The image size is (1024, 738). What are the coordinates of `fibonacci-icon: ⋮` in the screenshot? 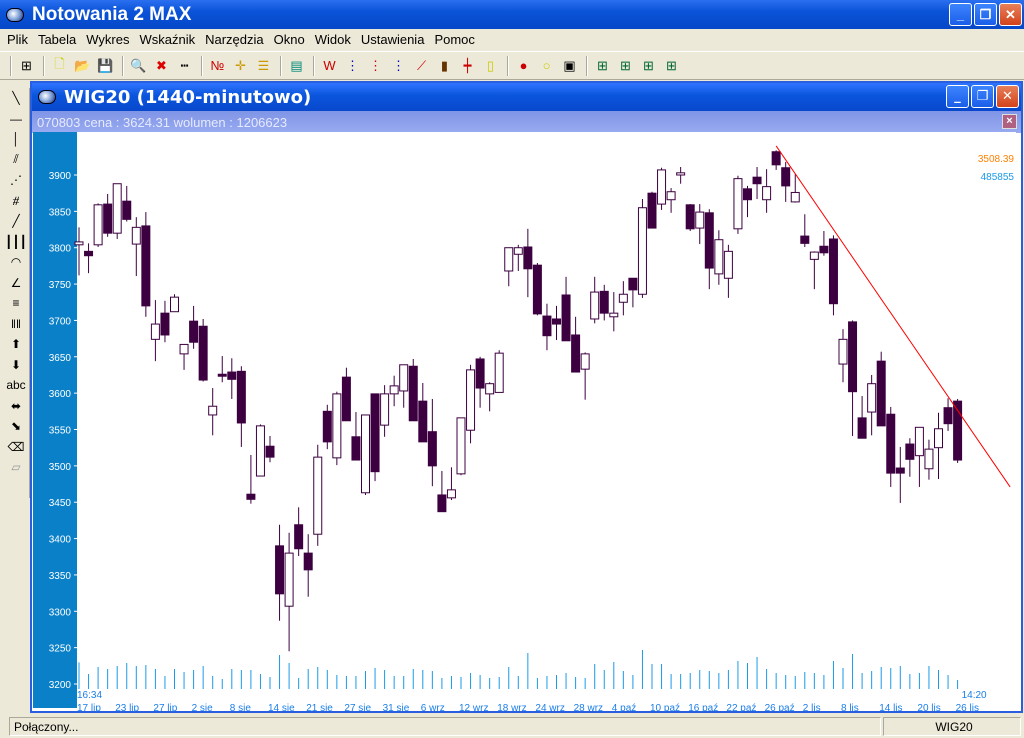 It's located at (352, 65).